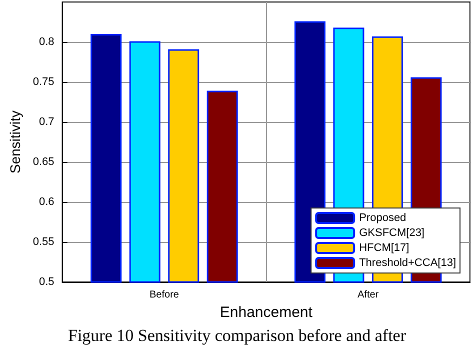 The image size is (474, 348). What do you see at coordinates (46, 282) in the screenshot?
I see `y-tick-label: 0.5` at bounding box center [46, 282].